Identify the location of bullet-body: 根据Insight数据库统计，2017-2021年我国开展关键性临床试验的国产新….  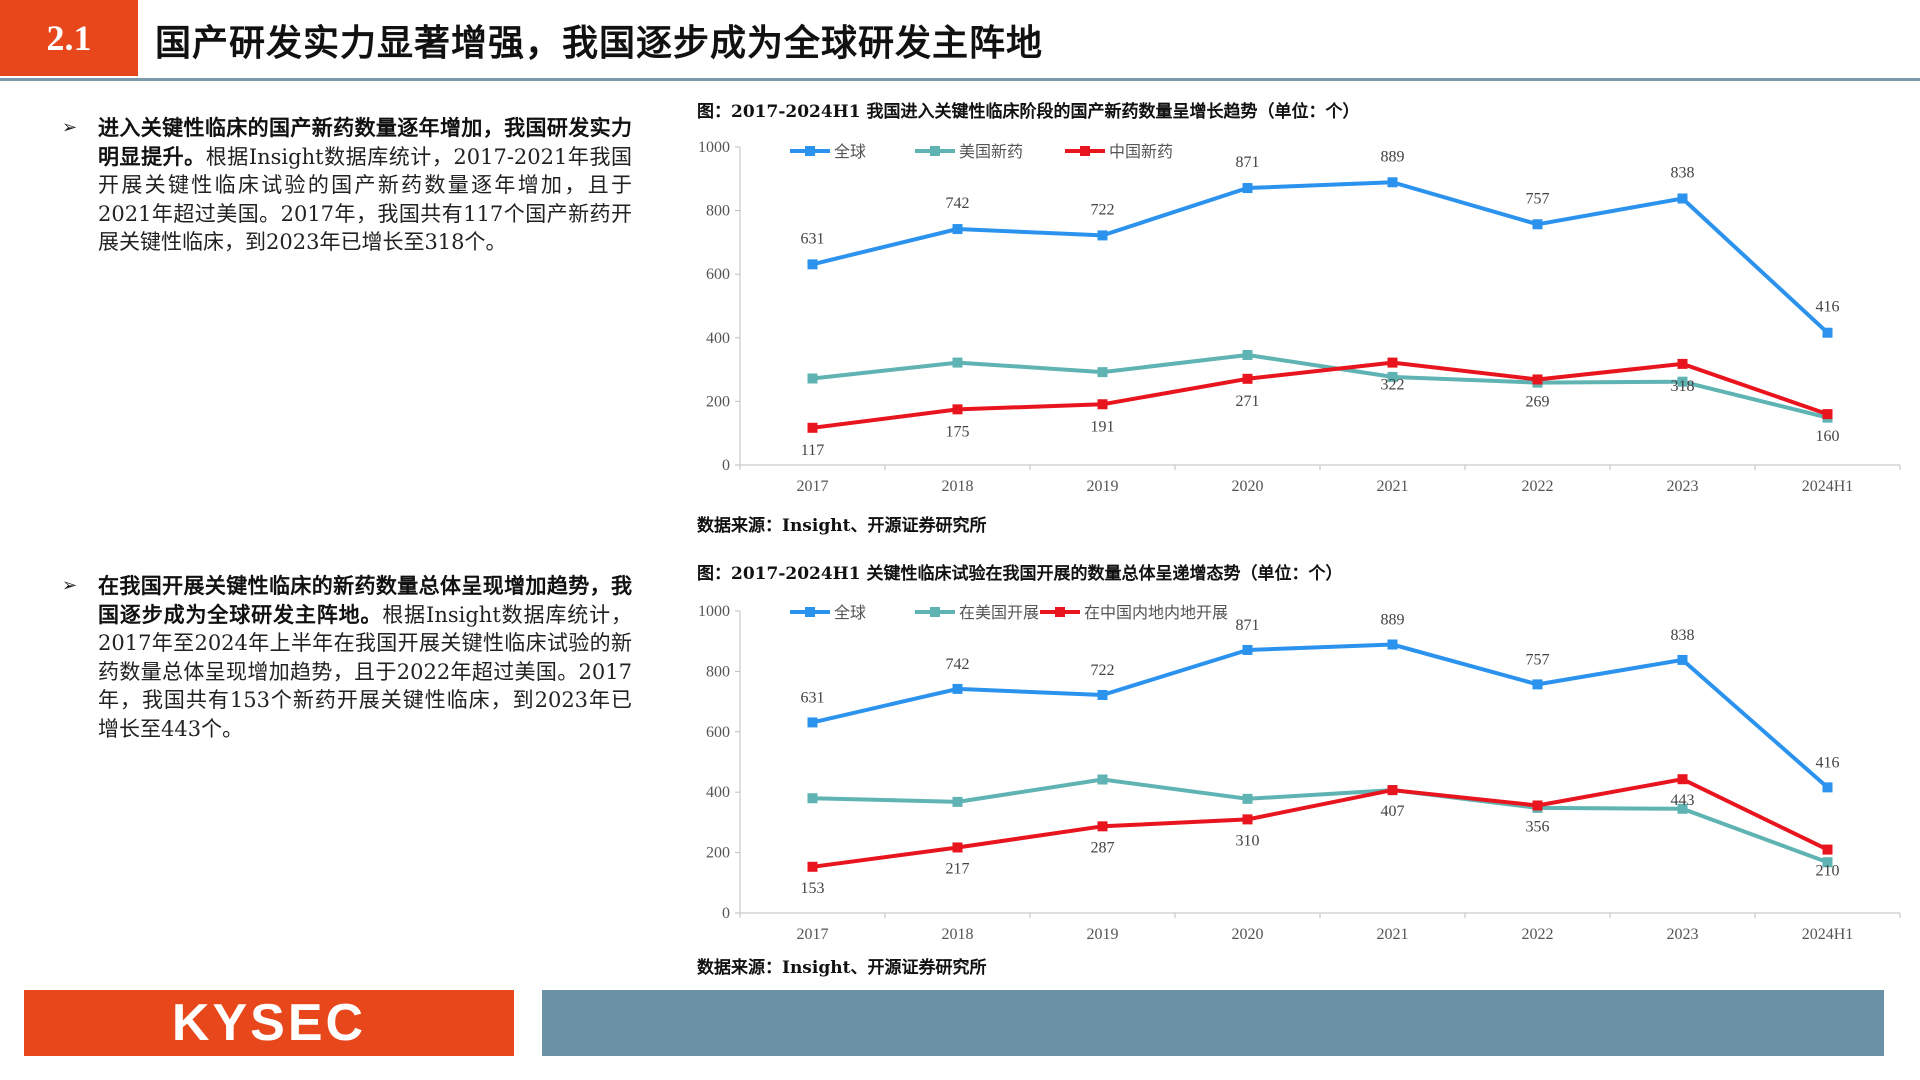
(365, 199).